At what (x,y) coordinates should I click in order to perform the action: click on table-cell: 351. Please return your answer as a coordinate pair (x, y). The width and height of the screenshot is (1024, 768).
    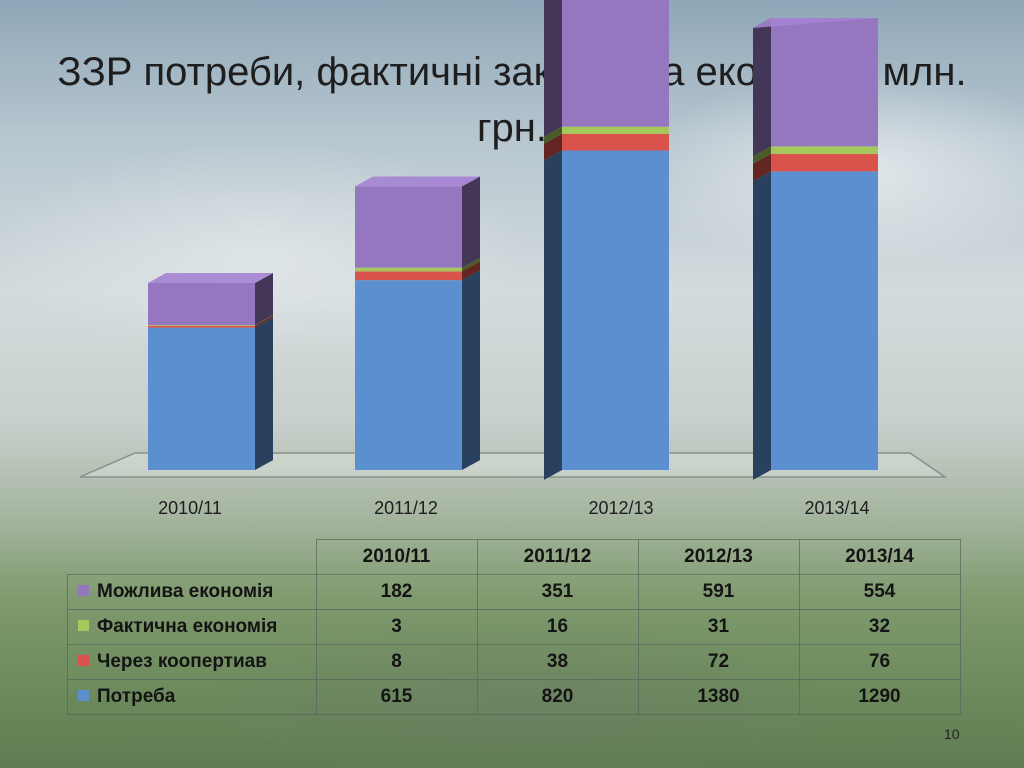
    Looking at the image, I should click on (557, 592).